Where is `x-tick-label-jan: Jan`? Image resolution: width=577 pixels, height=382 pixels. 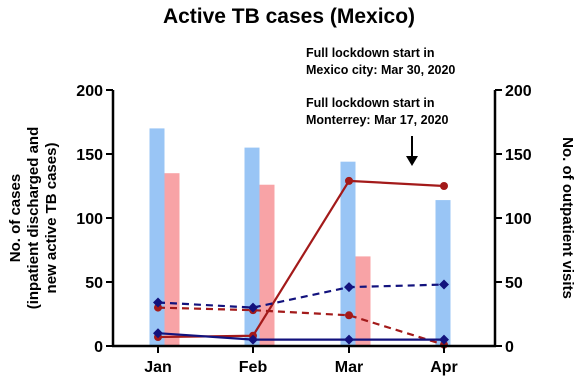
x-tick-label-jan: Jan is located at coordinates (158, 367).